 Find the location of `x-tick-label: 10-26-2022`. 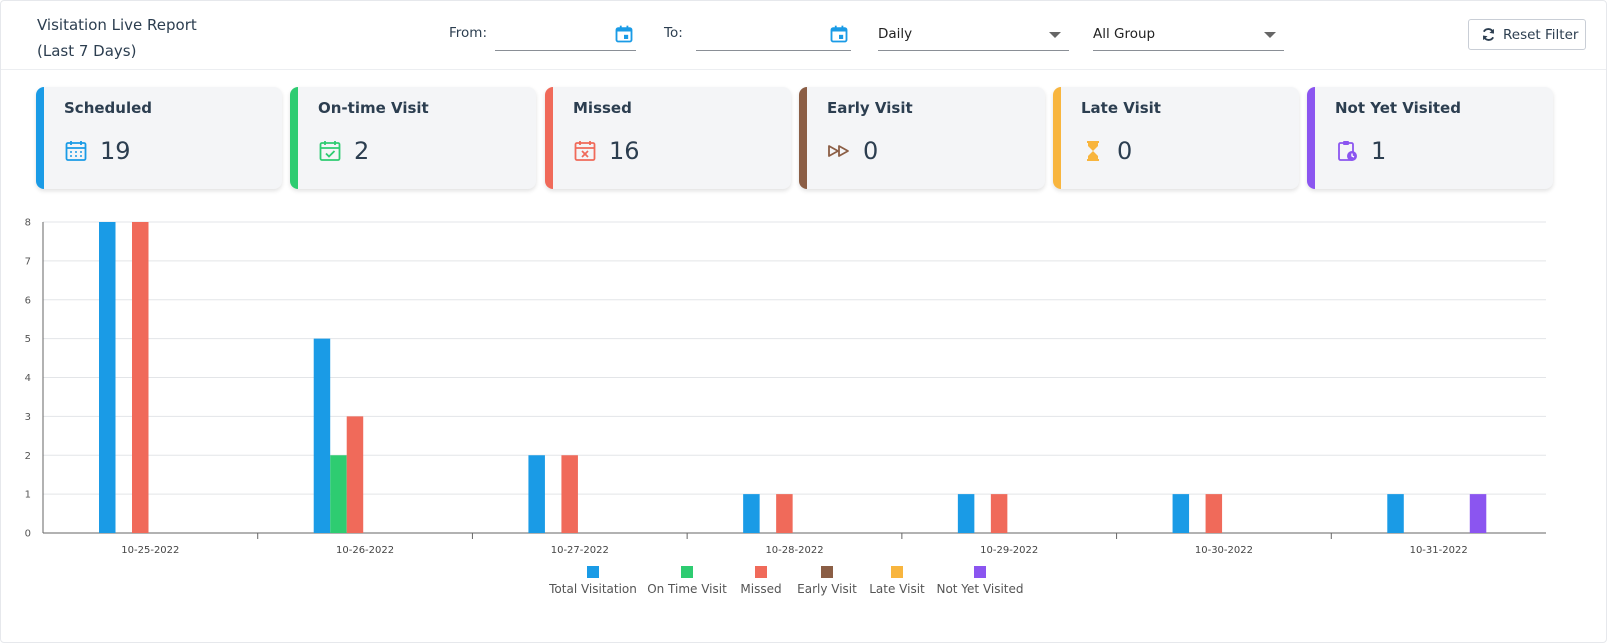

x-tick-label: 10-26-2022 is located at coordinates (365, 550).